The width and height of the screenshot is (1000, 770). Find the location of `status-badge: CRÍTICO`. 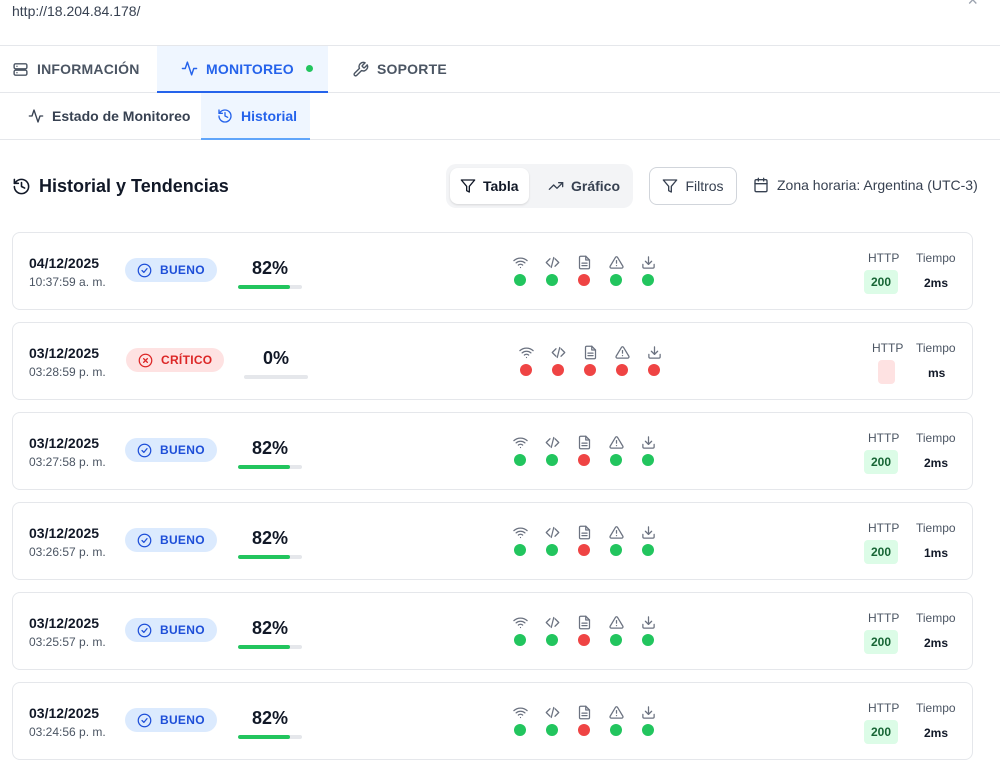

status-badge: CRÍTICO is located at coordinates (175, 360).